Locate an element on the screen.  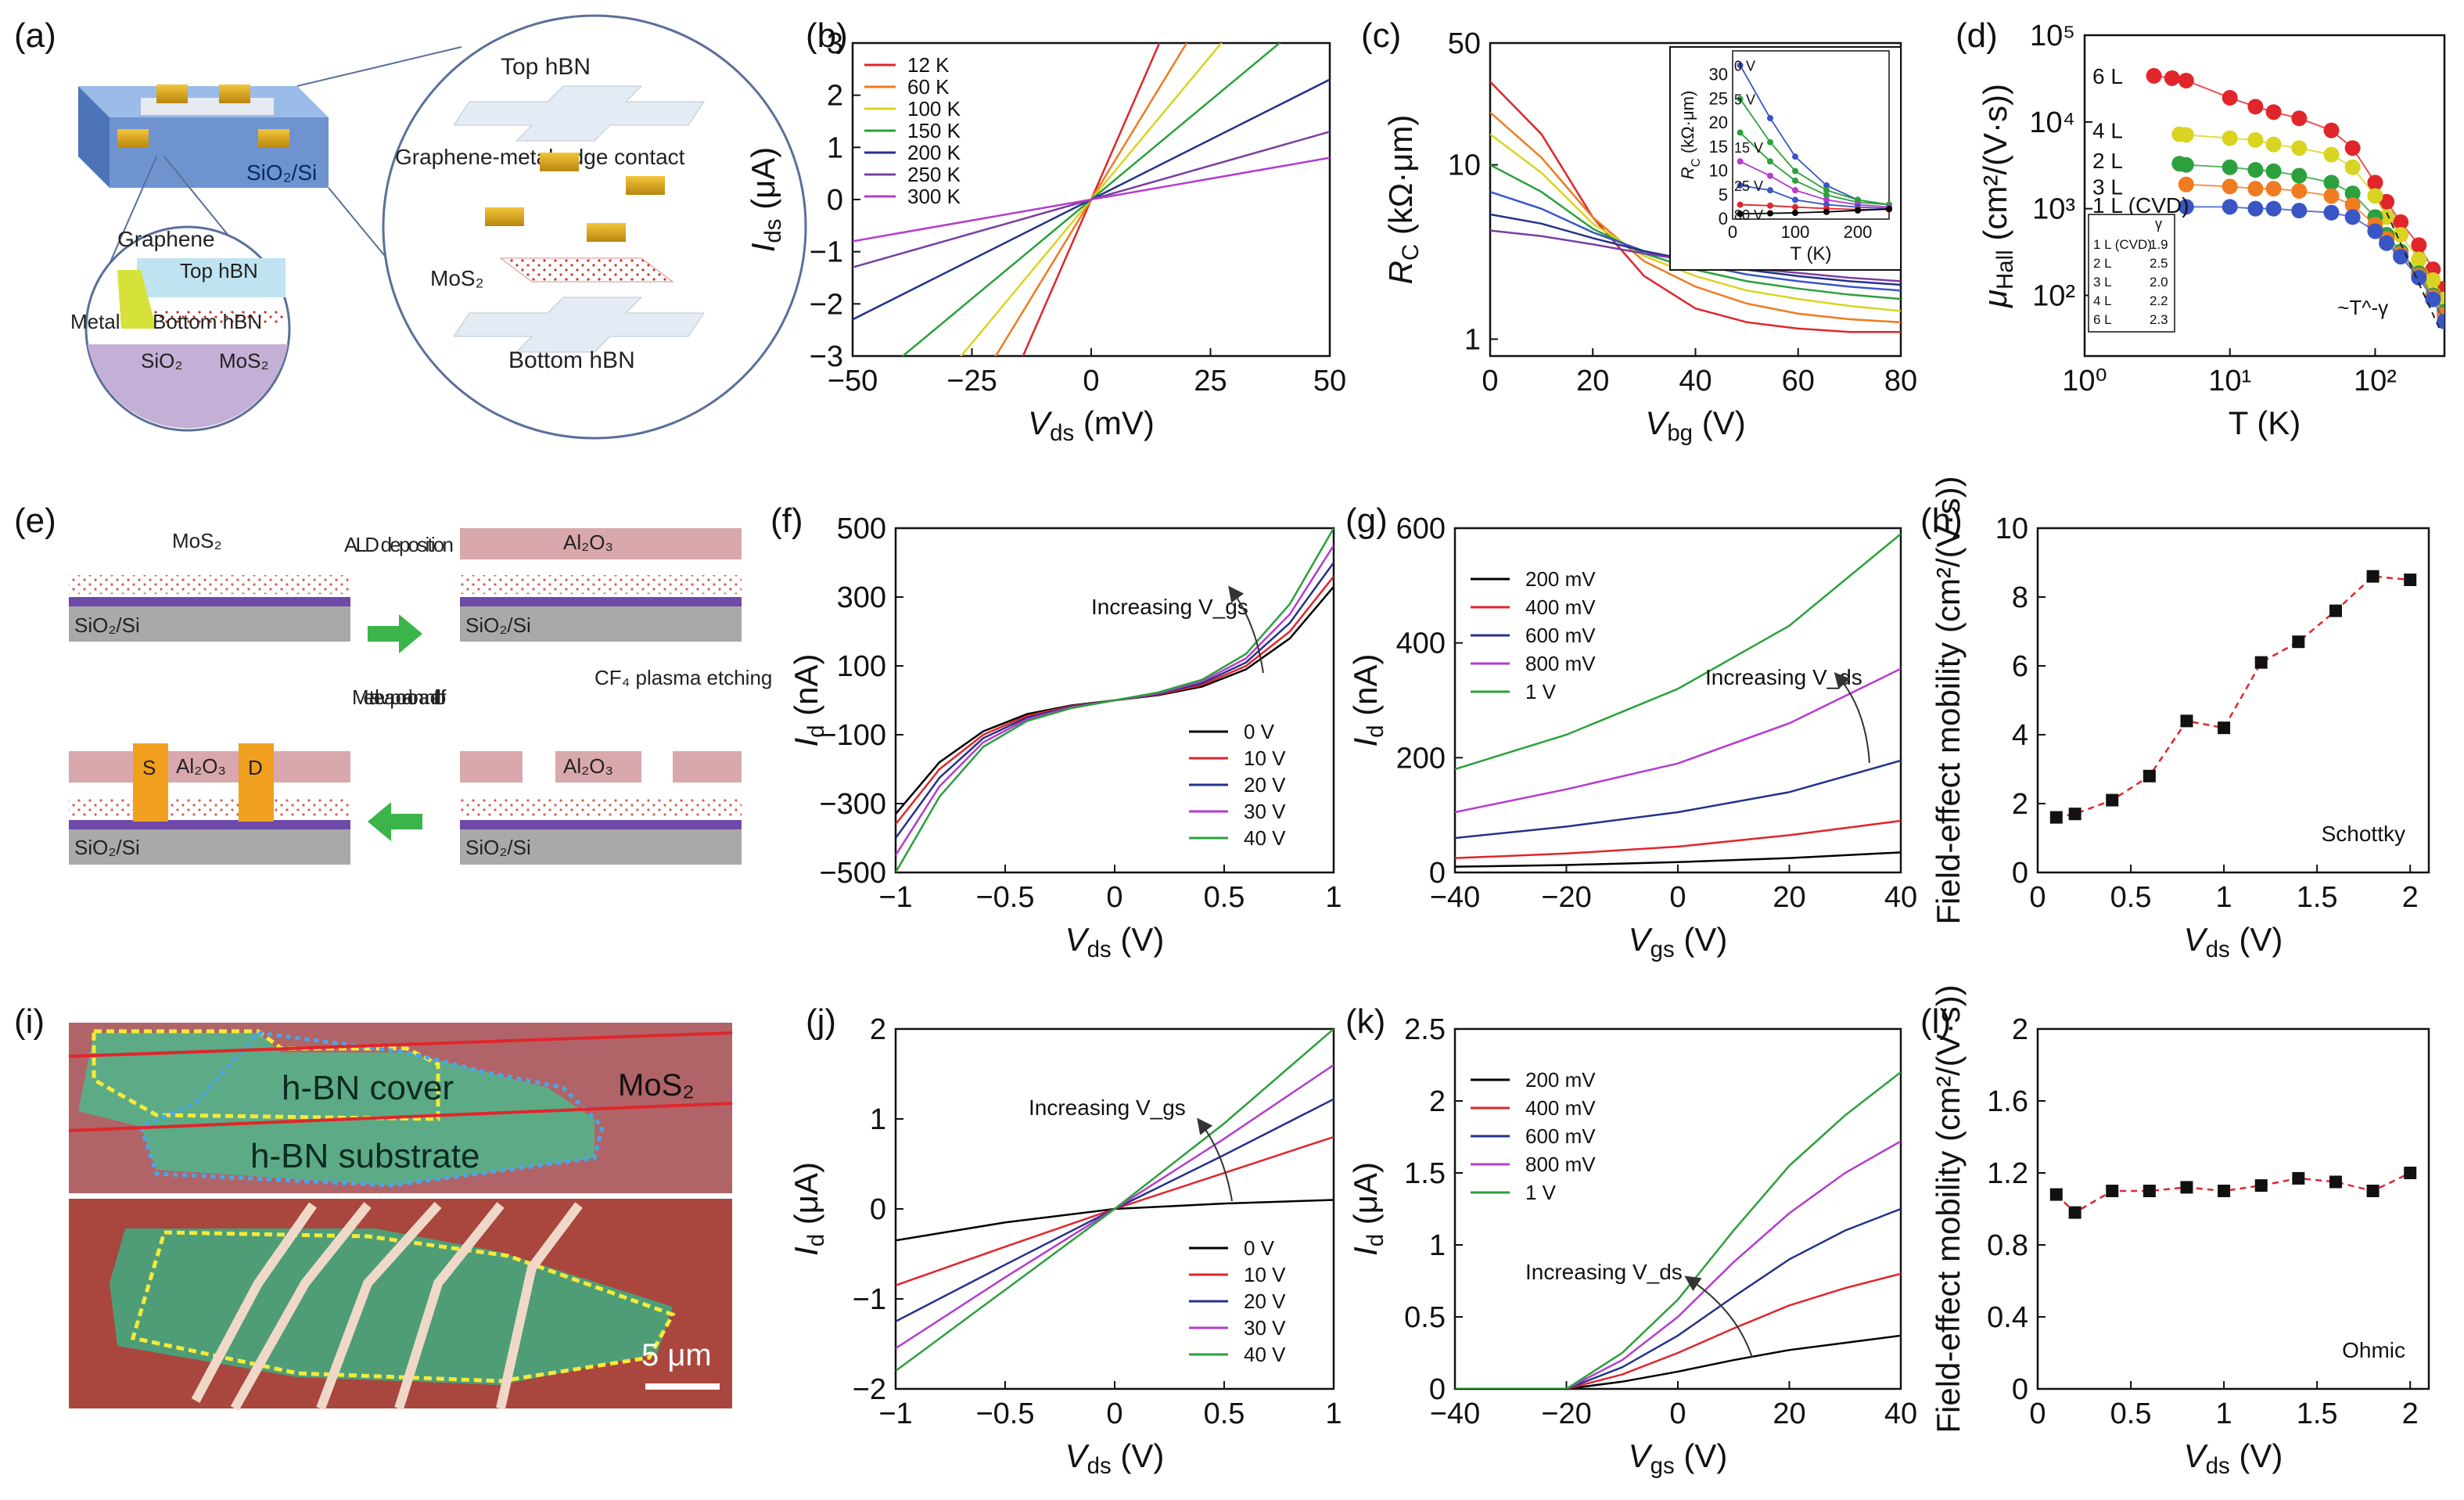
y-tick-label: −3 is located at coordinates (826, 356).